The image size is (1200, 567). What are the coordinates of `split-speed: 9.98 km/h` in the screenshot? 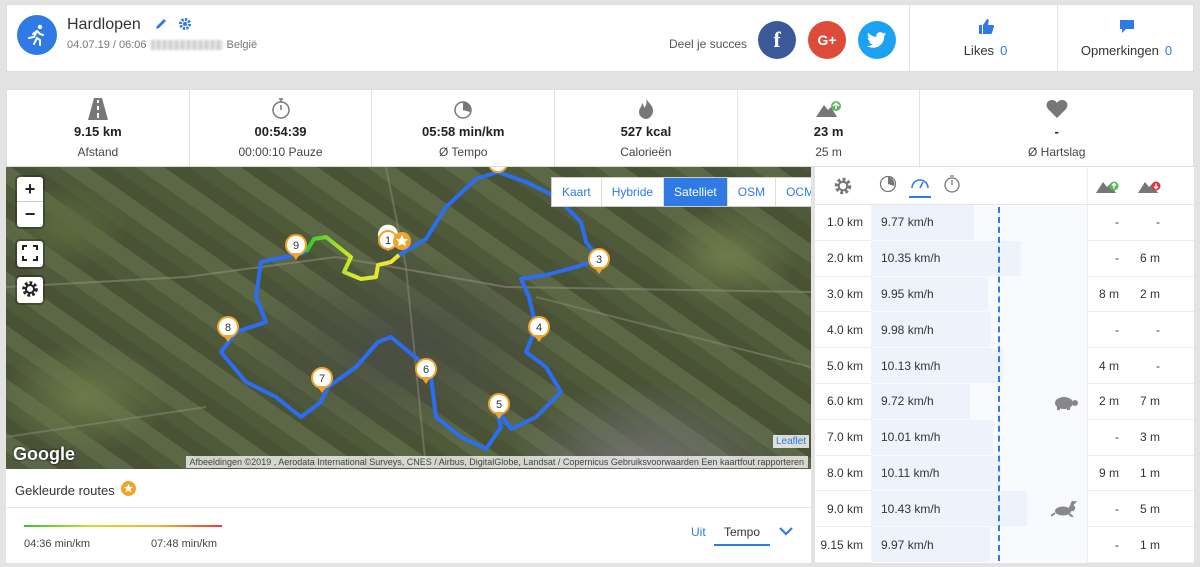 It's located at (907, 329).